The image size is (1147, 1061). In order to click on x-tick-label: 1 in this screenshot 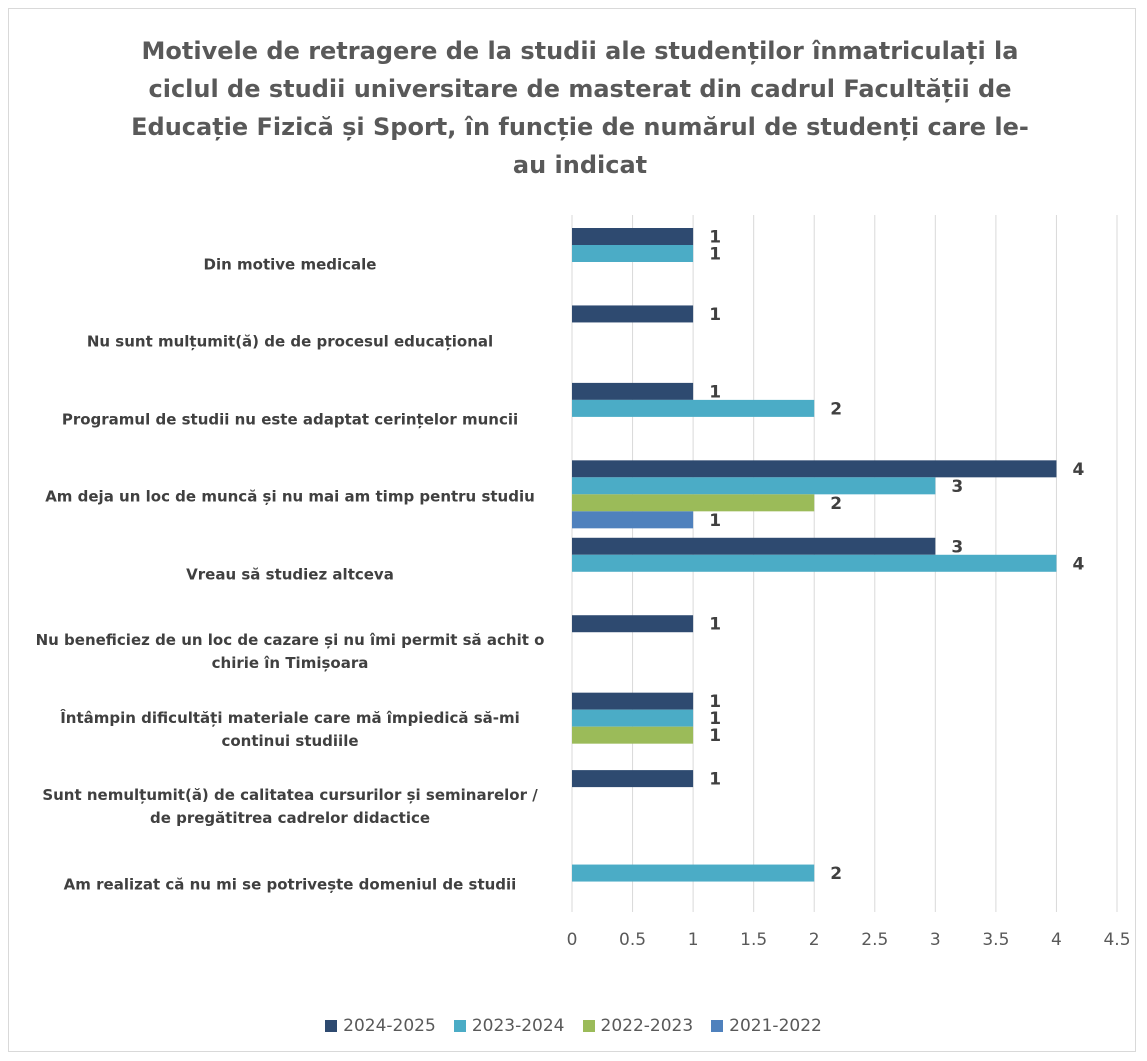, I will do `click(693, 940)`.